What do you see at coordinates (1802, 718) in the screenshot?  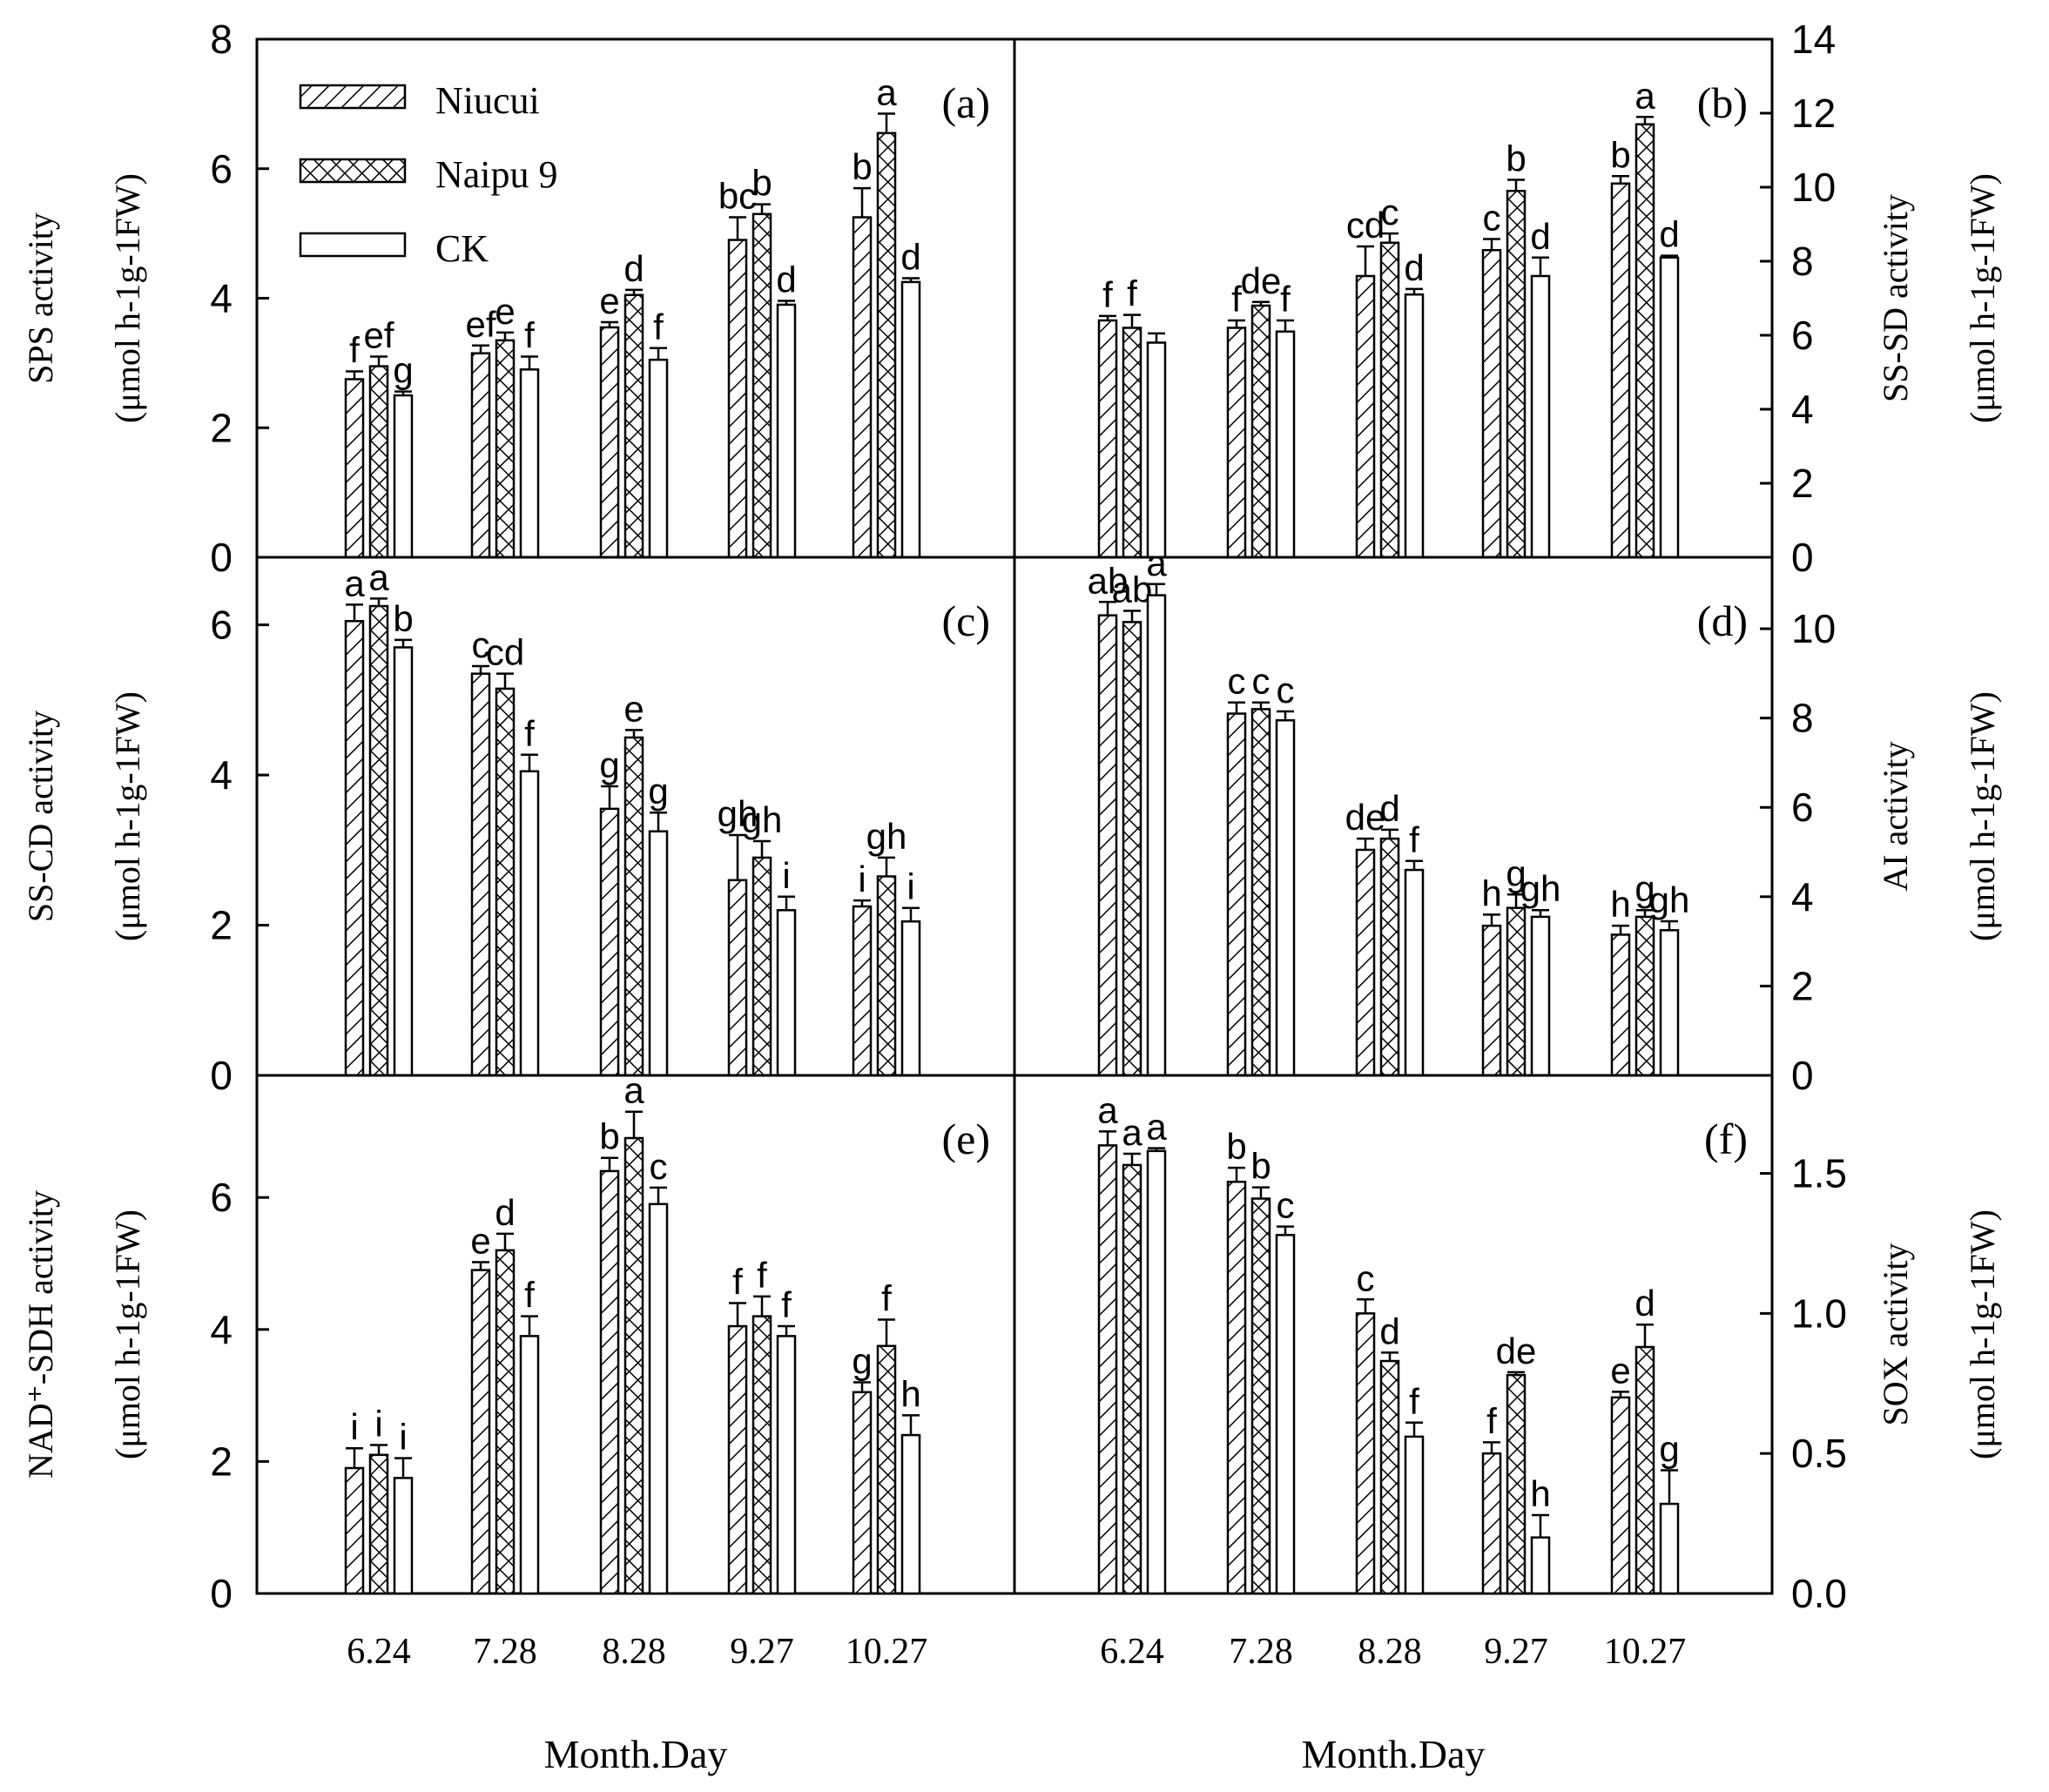 I see `y-tick-label: 8` at bounding box center [1802, 718].